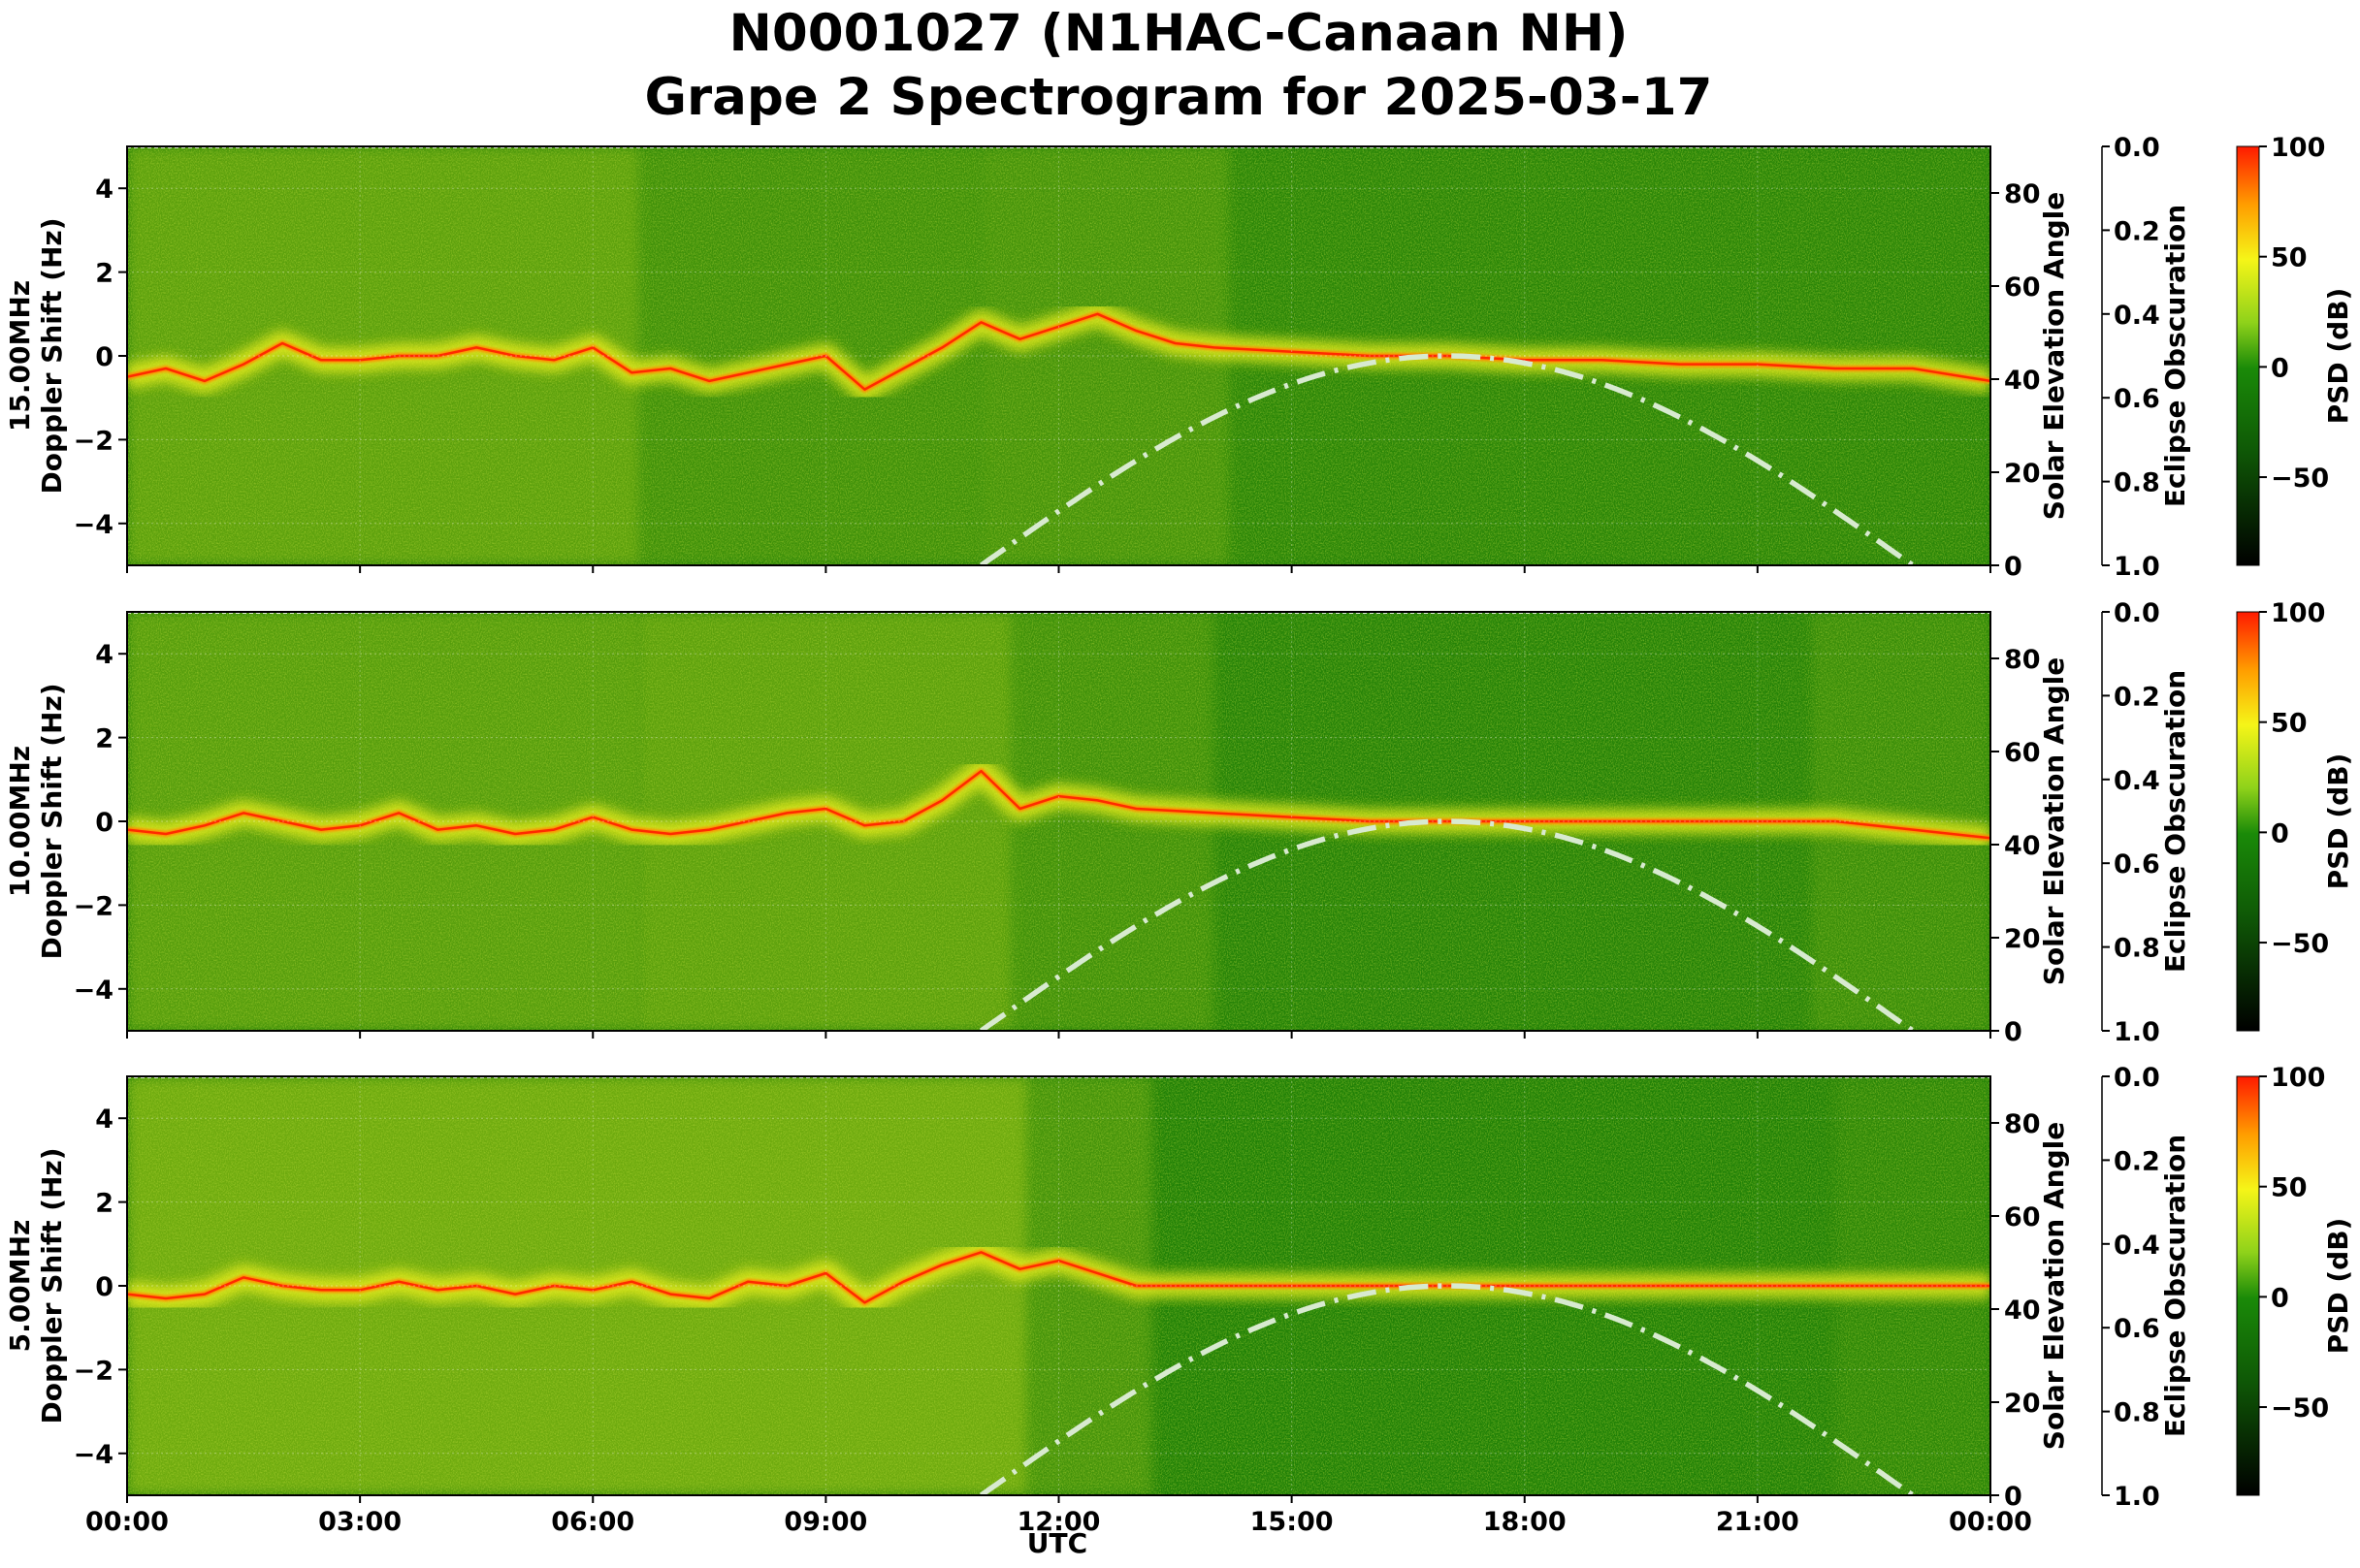 This screenshot has height=1568, width=2360. Describe the element at coordinates (20, 821) in the screenshot. I see `frequency-label: 10.00MHz` at that location.